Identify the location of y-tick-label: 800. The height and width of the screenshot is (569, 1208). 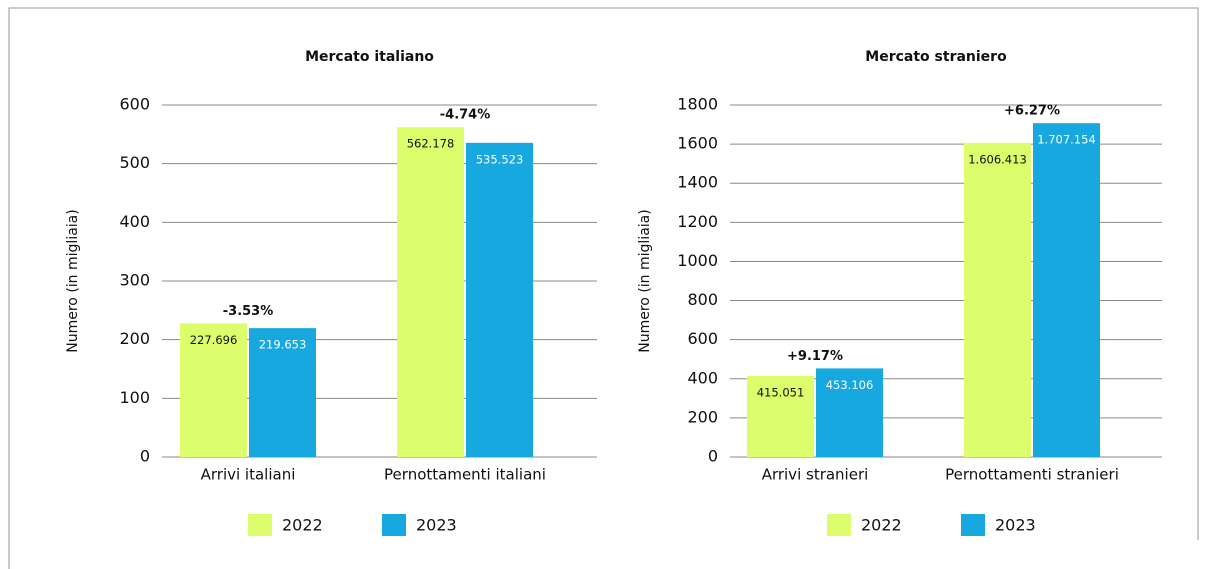
(702, 299).